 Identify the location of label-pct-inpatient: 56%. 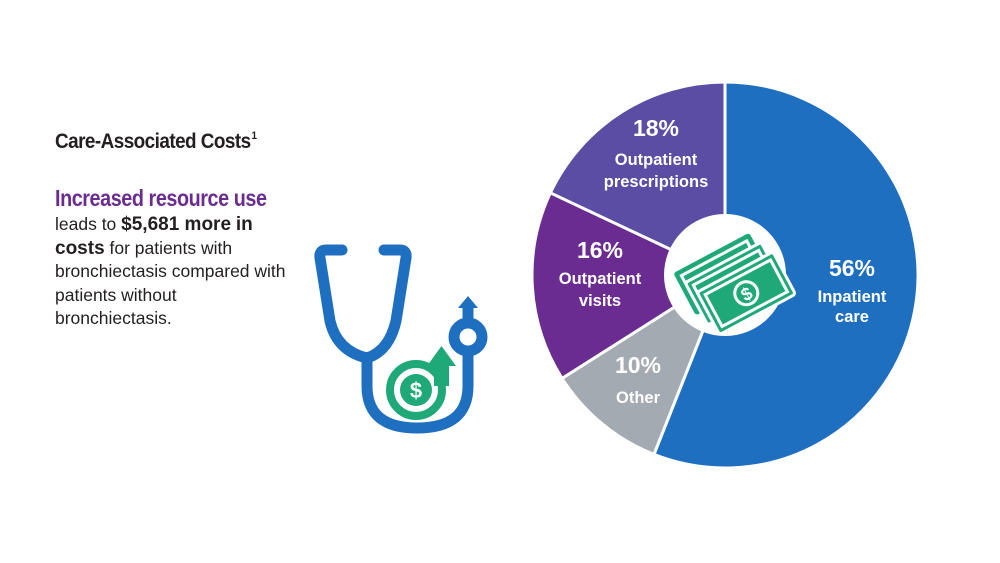
(852, 268).